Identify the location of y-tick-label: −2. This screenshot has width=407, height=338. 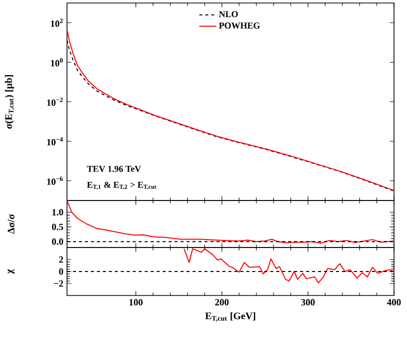
(59, 283).